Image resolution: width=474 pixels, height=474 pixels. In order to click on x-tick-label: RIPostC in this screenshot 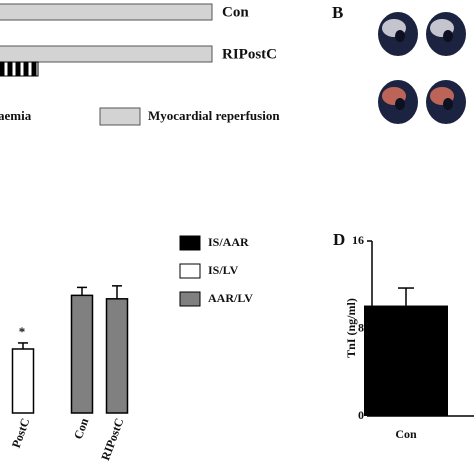, I will do `click(112, 439)`.